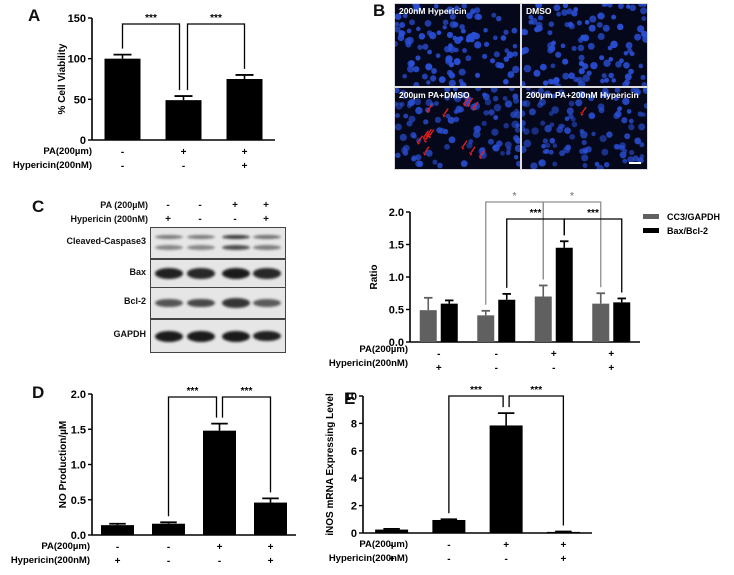 This screenshot has width=734, height=575. Describe the element at coordinates (434, 95) in the screenshot. I see `tile-caption: 200µm PA+DMSO` at that location.